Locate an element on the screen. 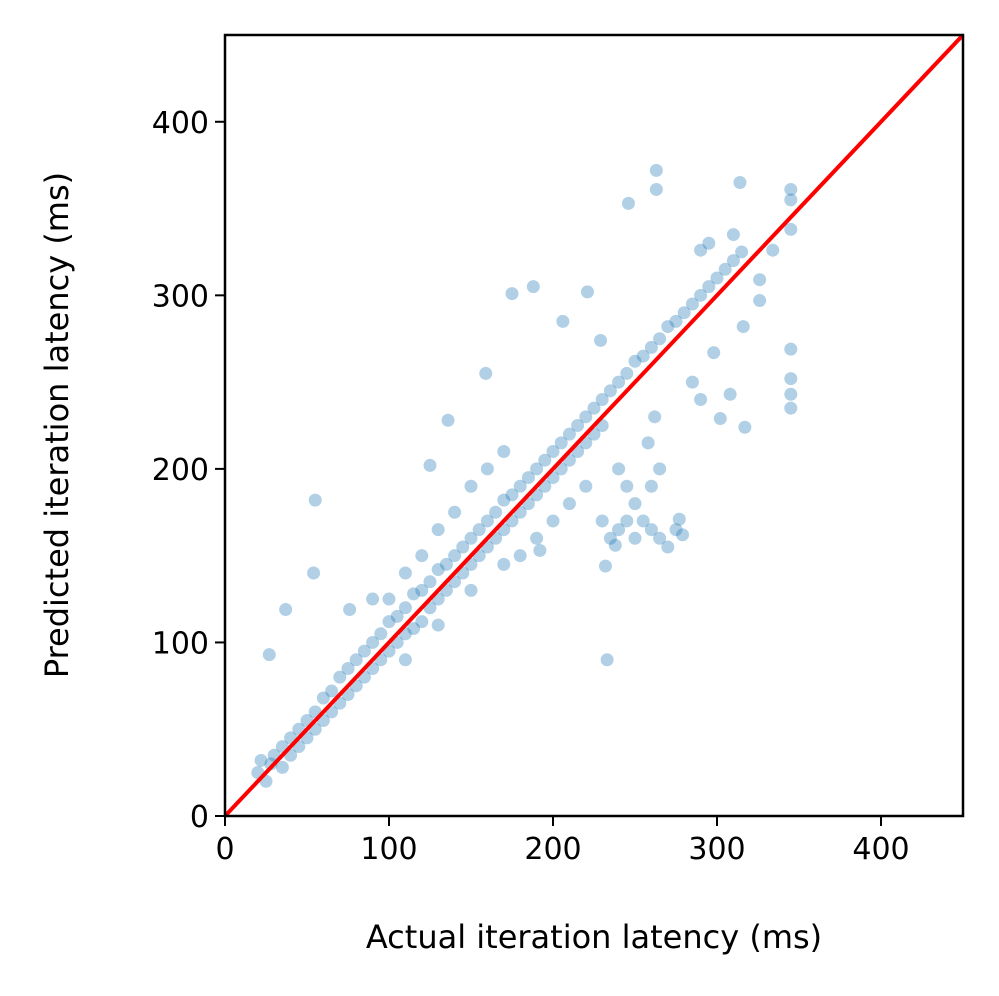 The height and width of the screenshot is (996, 999). x-axis-ticks: 0 100 200 300 400 is located at coordinates (562, 841).